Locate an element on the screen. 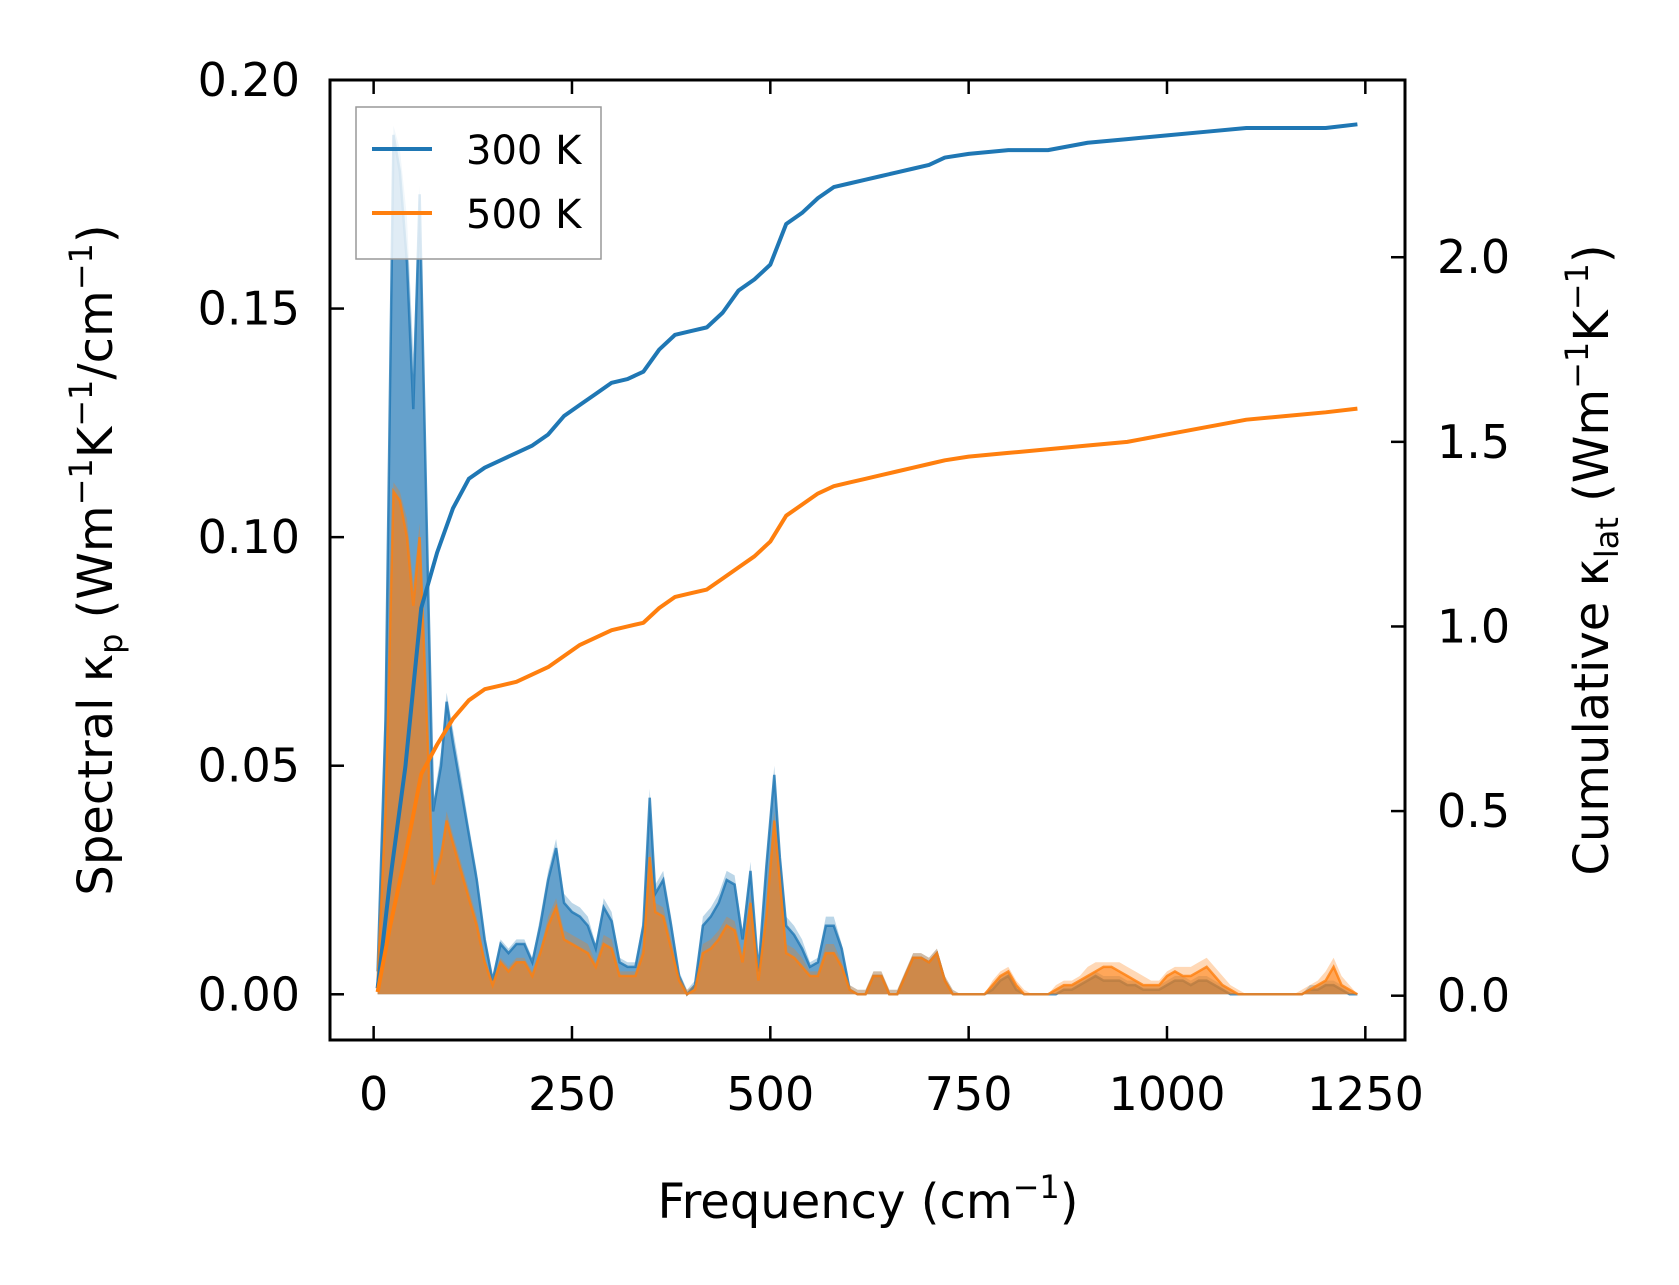  x-axis-label-main: Frequency (cm is located at coordinates (834, 1202).